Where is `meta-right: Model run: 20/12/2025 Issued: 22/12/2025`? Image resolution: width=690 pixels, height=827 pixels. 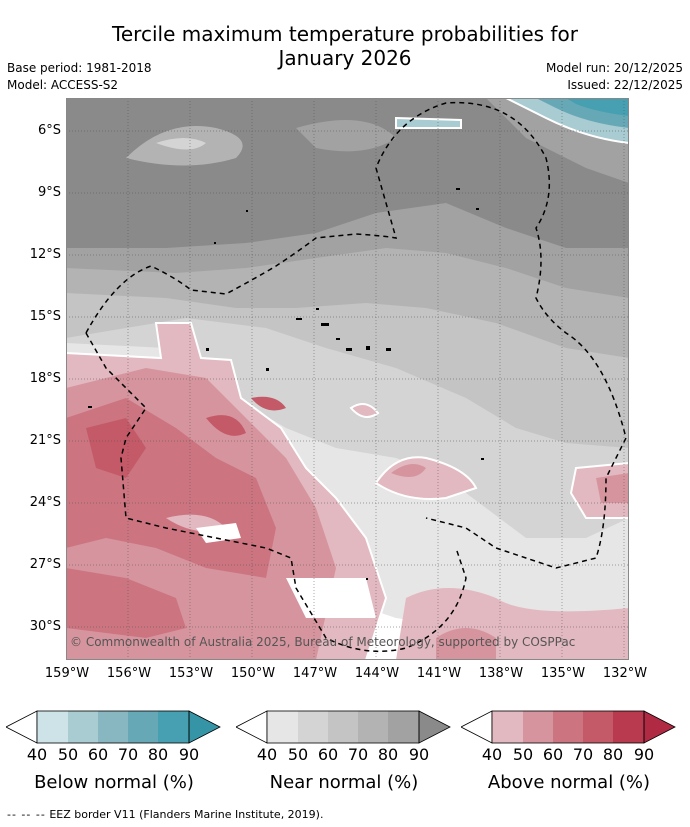 meta-right: Model run: 20/12/2025 Issued: 22/12/2025 is located at coordinates (614, 77).